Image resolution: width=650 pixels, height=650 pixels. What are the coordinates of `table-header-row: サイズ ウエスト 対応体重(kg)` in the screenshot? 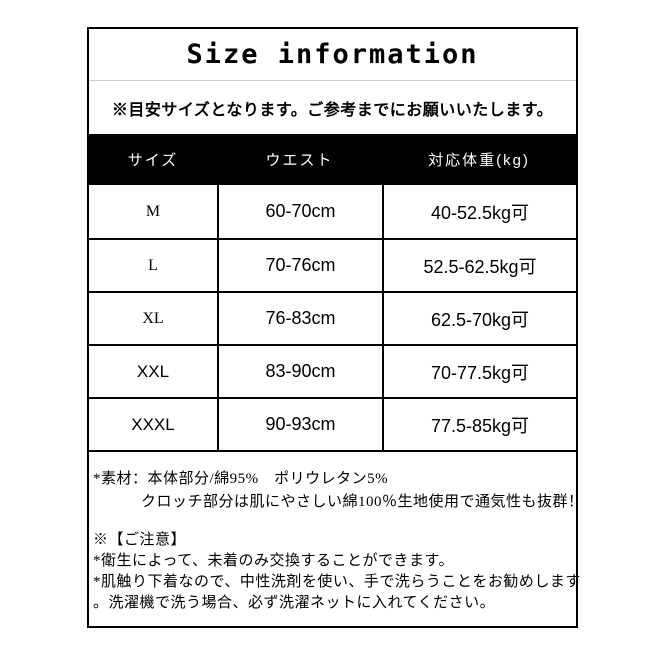 It's located at (332, 159).